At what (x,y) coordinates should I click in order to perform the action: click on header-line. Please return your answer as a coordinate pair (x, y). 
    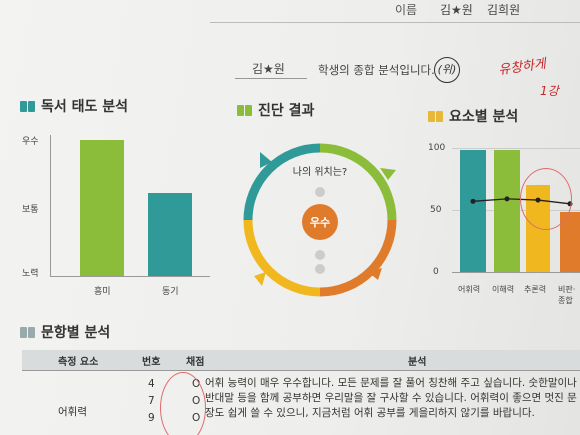
    Looking at the image, I should click on (395, 11).